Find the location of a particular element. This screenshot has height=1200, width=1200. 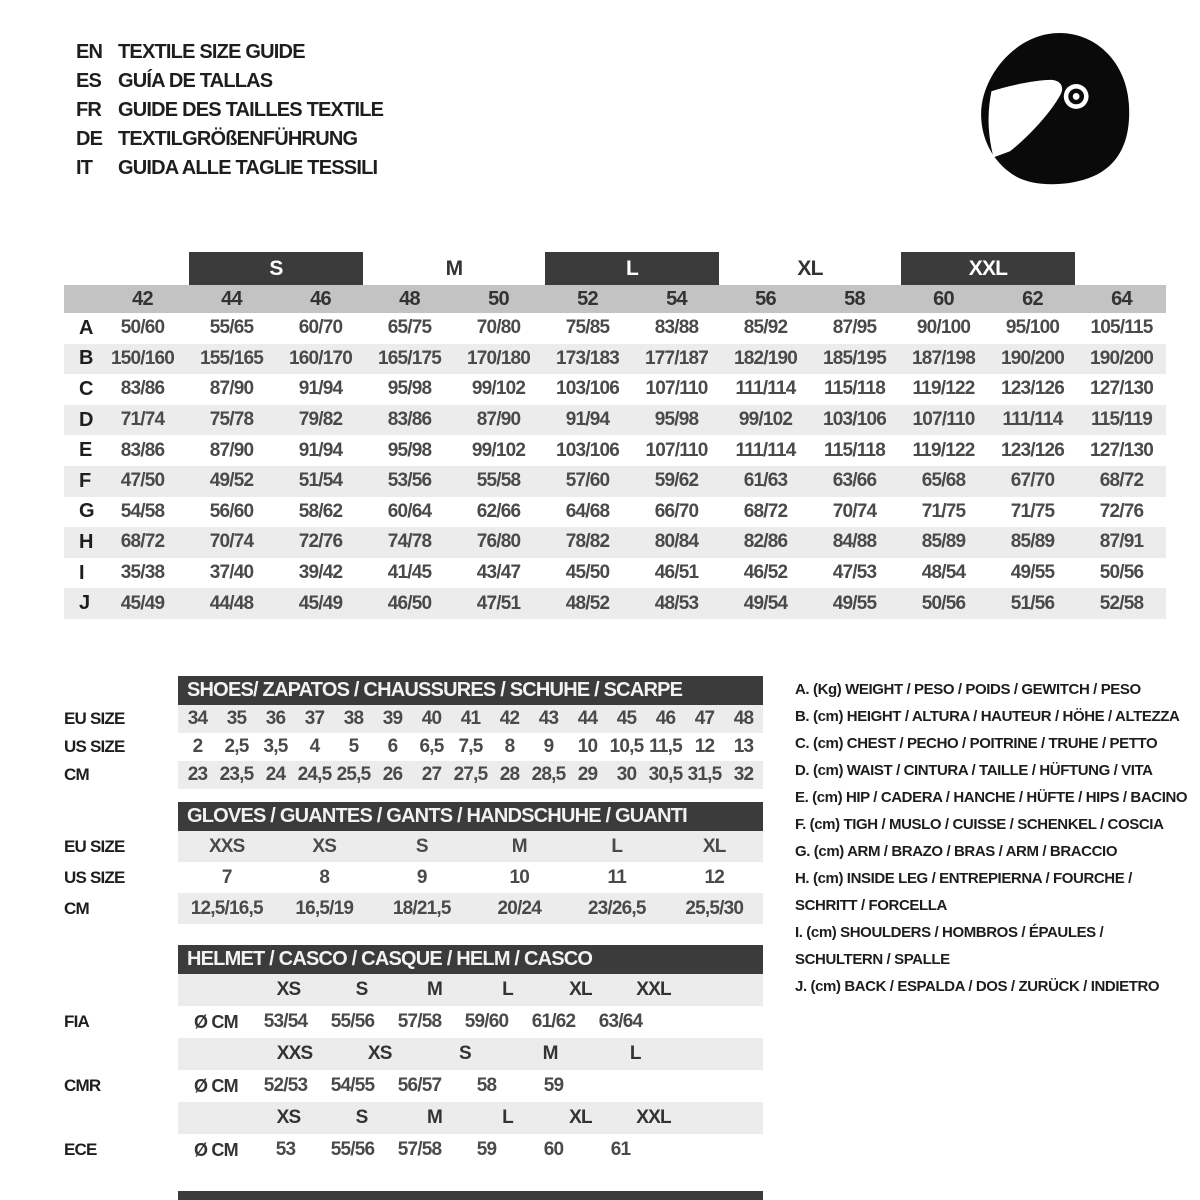

numeric-size: 44 is located at coordinates (231, 299).